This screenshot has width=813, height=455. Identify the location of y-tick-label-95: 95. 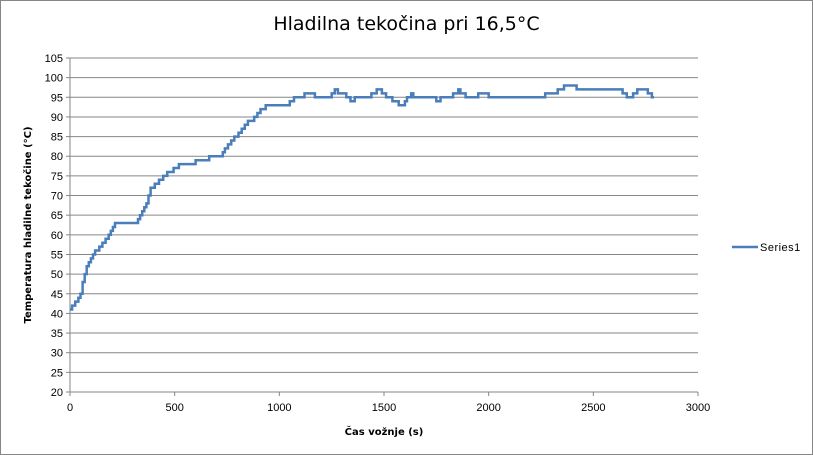
(57, 98).